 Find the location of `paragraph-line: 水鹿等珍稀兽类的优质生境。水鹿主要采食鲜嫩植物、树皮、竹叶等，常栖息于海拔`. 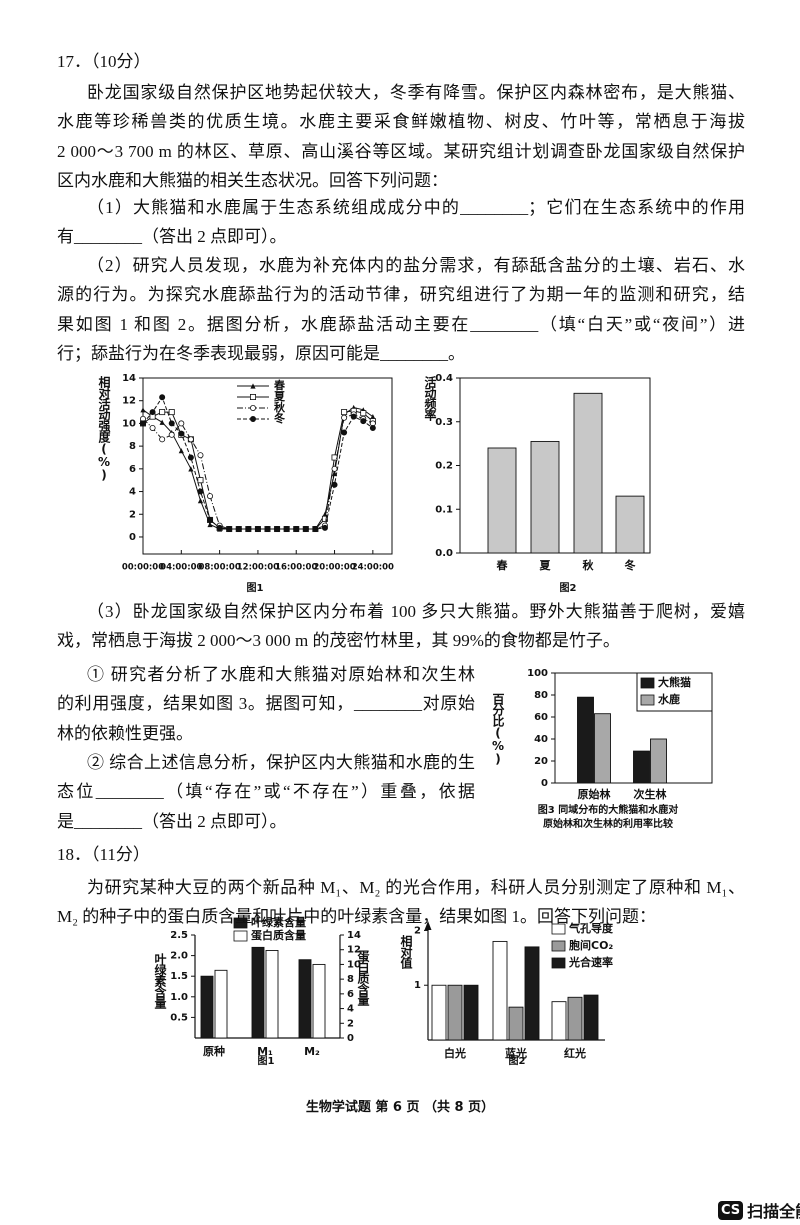

paragraph-line: 水鹿等珍稀兽类的优质生境。水鹿主要采食鲜嫩植物、树皮、竹叶等，常栖息于海拔 is located at coordinates (401, 122).